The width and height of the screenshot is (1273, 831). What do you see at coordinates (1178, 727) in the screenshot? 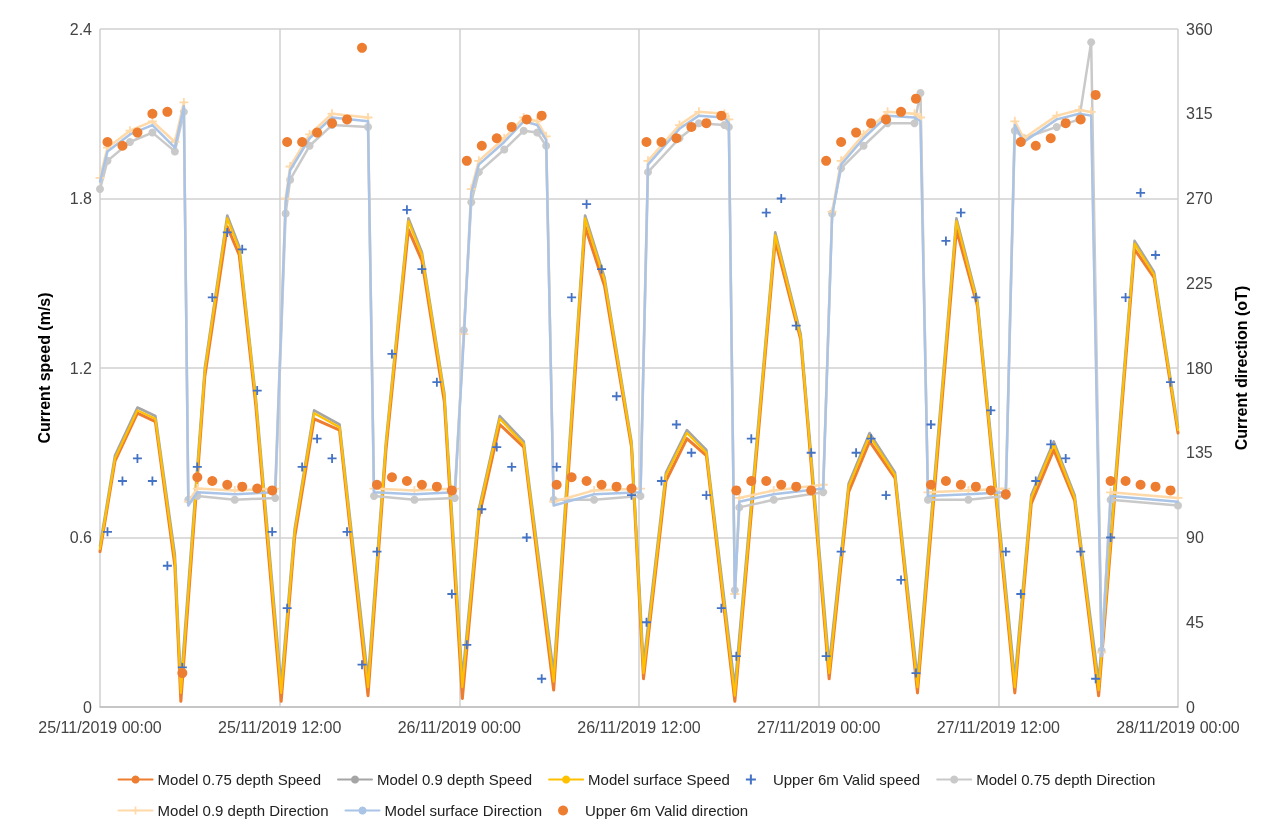
I see `x-tick-label: 28/11/2019 00:00` at bounding box center [1178, 727].